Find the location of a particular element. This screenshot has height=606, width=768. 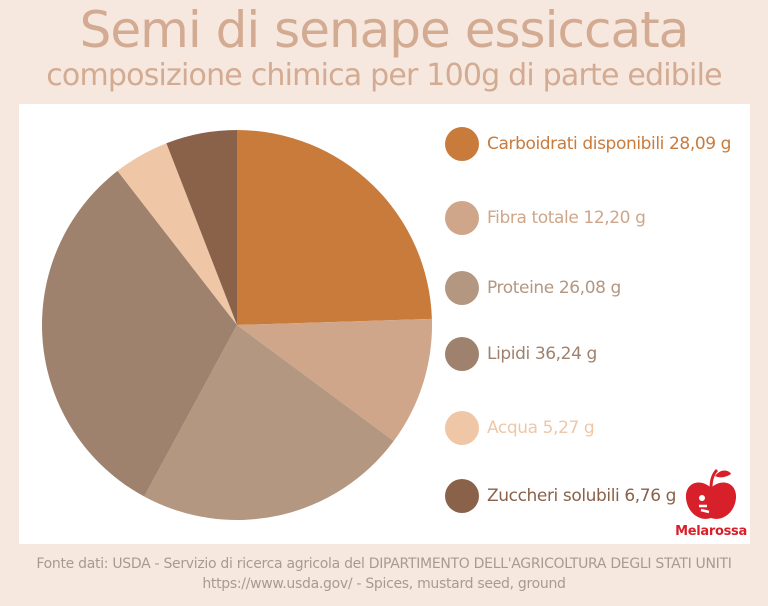

legend-label: Fibra totale 12,20 g is located at coordinates (566, 218).